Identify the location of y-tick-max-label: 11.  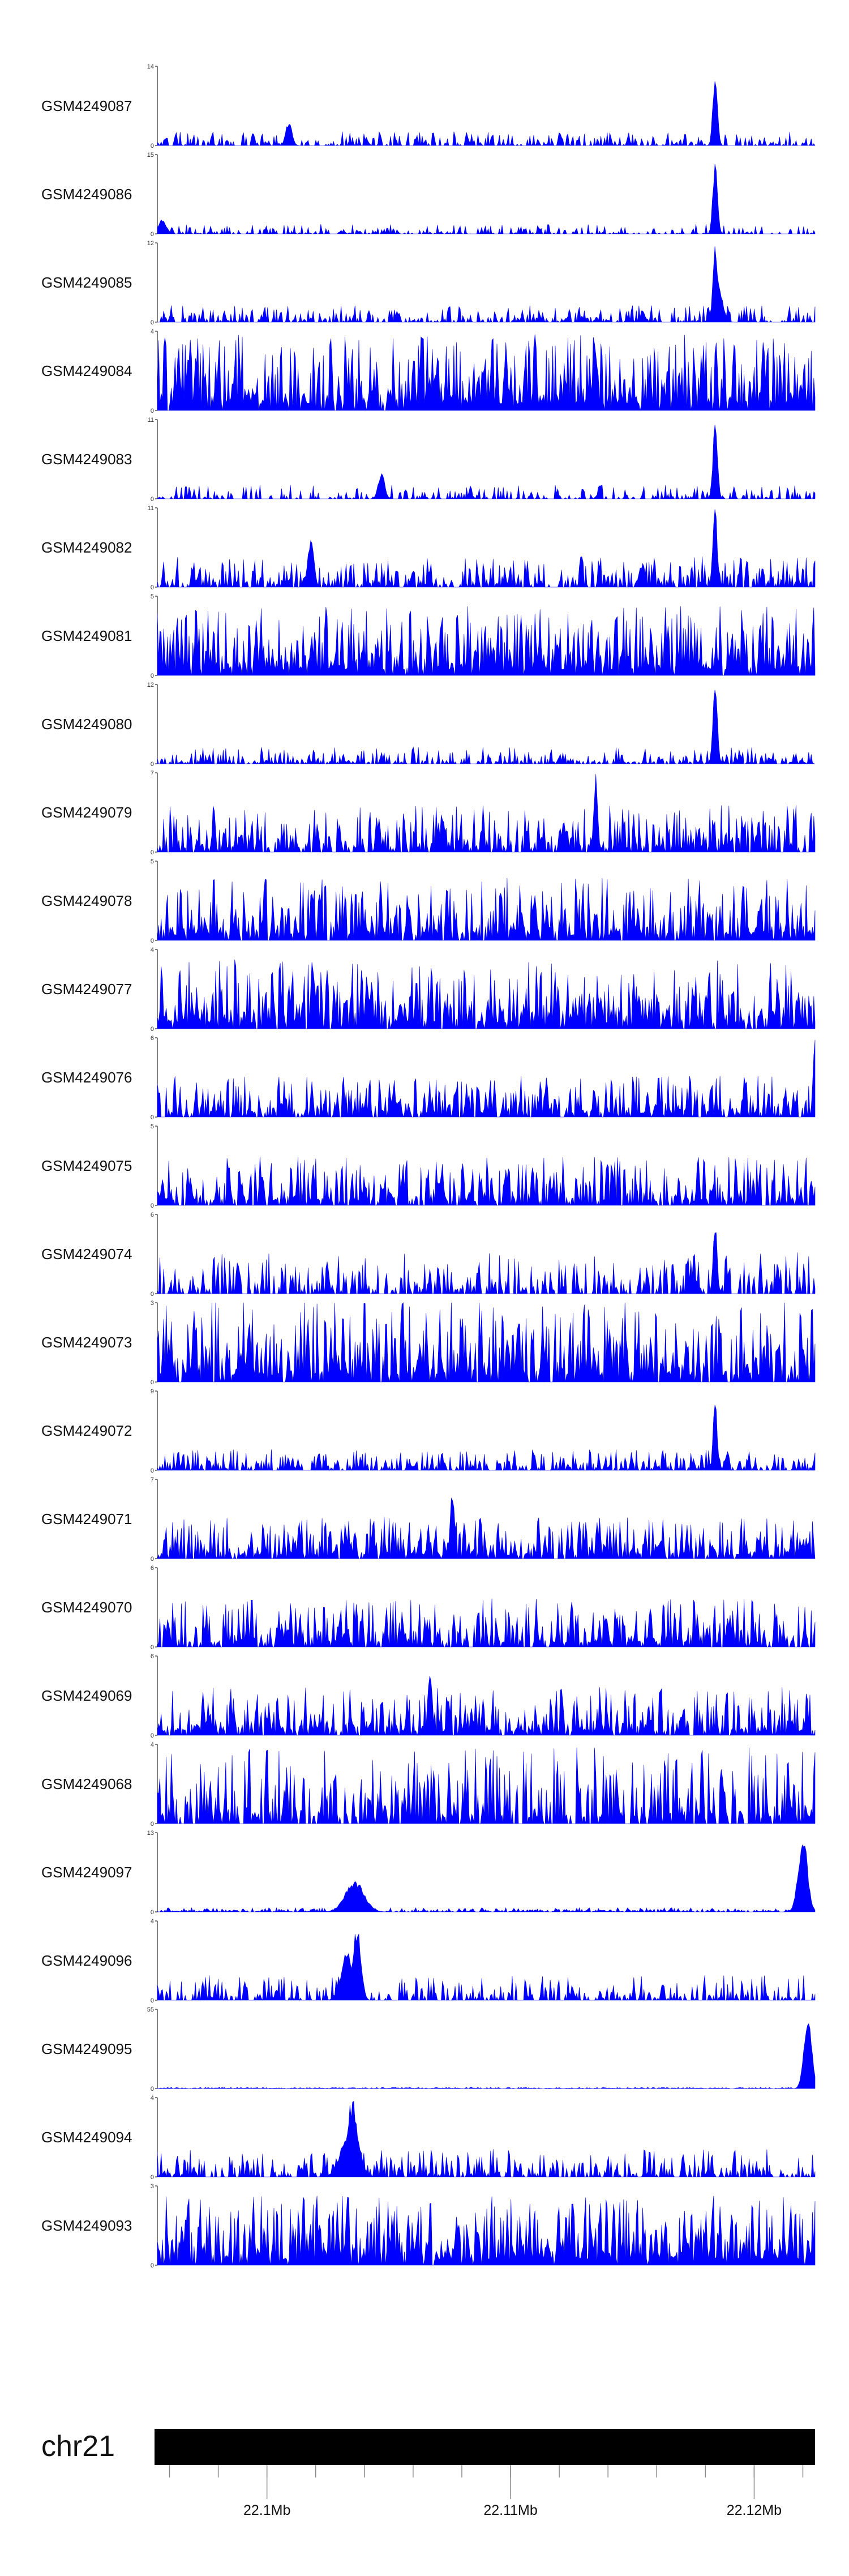
(151, 420).